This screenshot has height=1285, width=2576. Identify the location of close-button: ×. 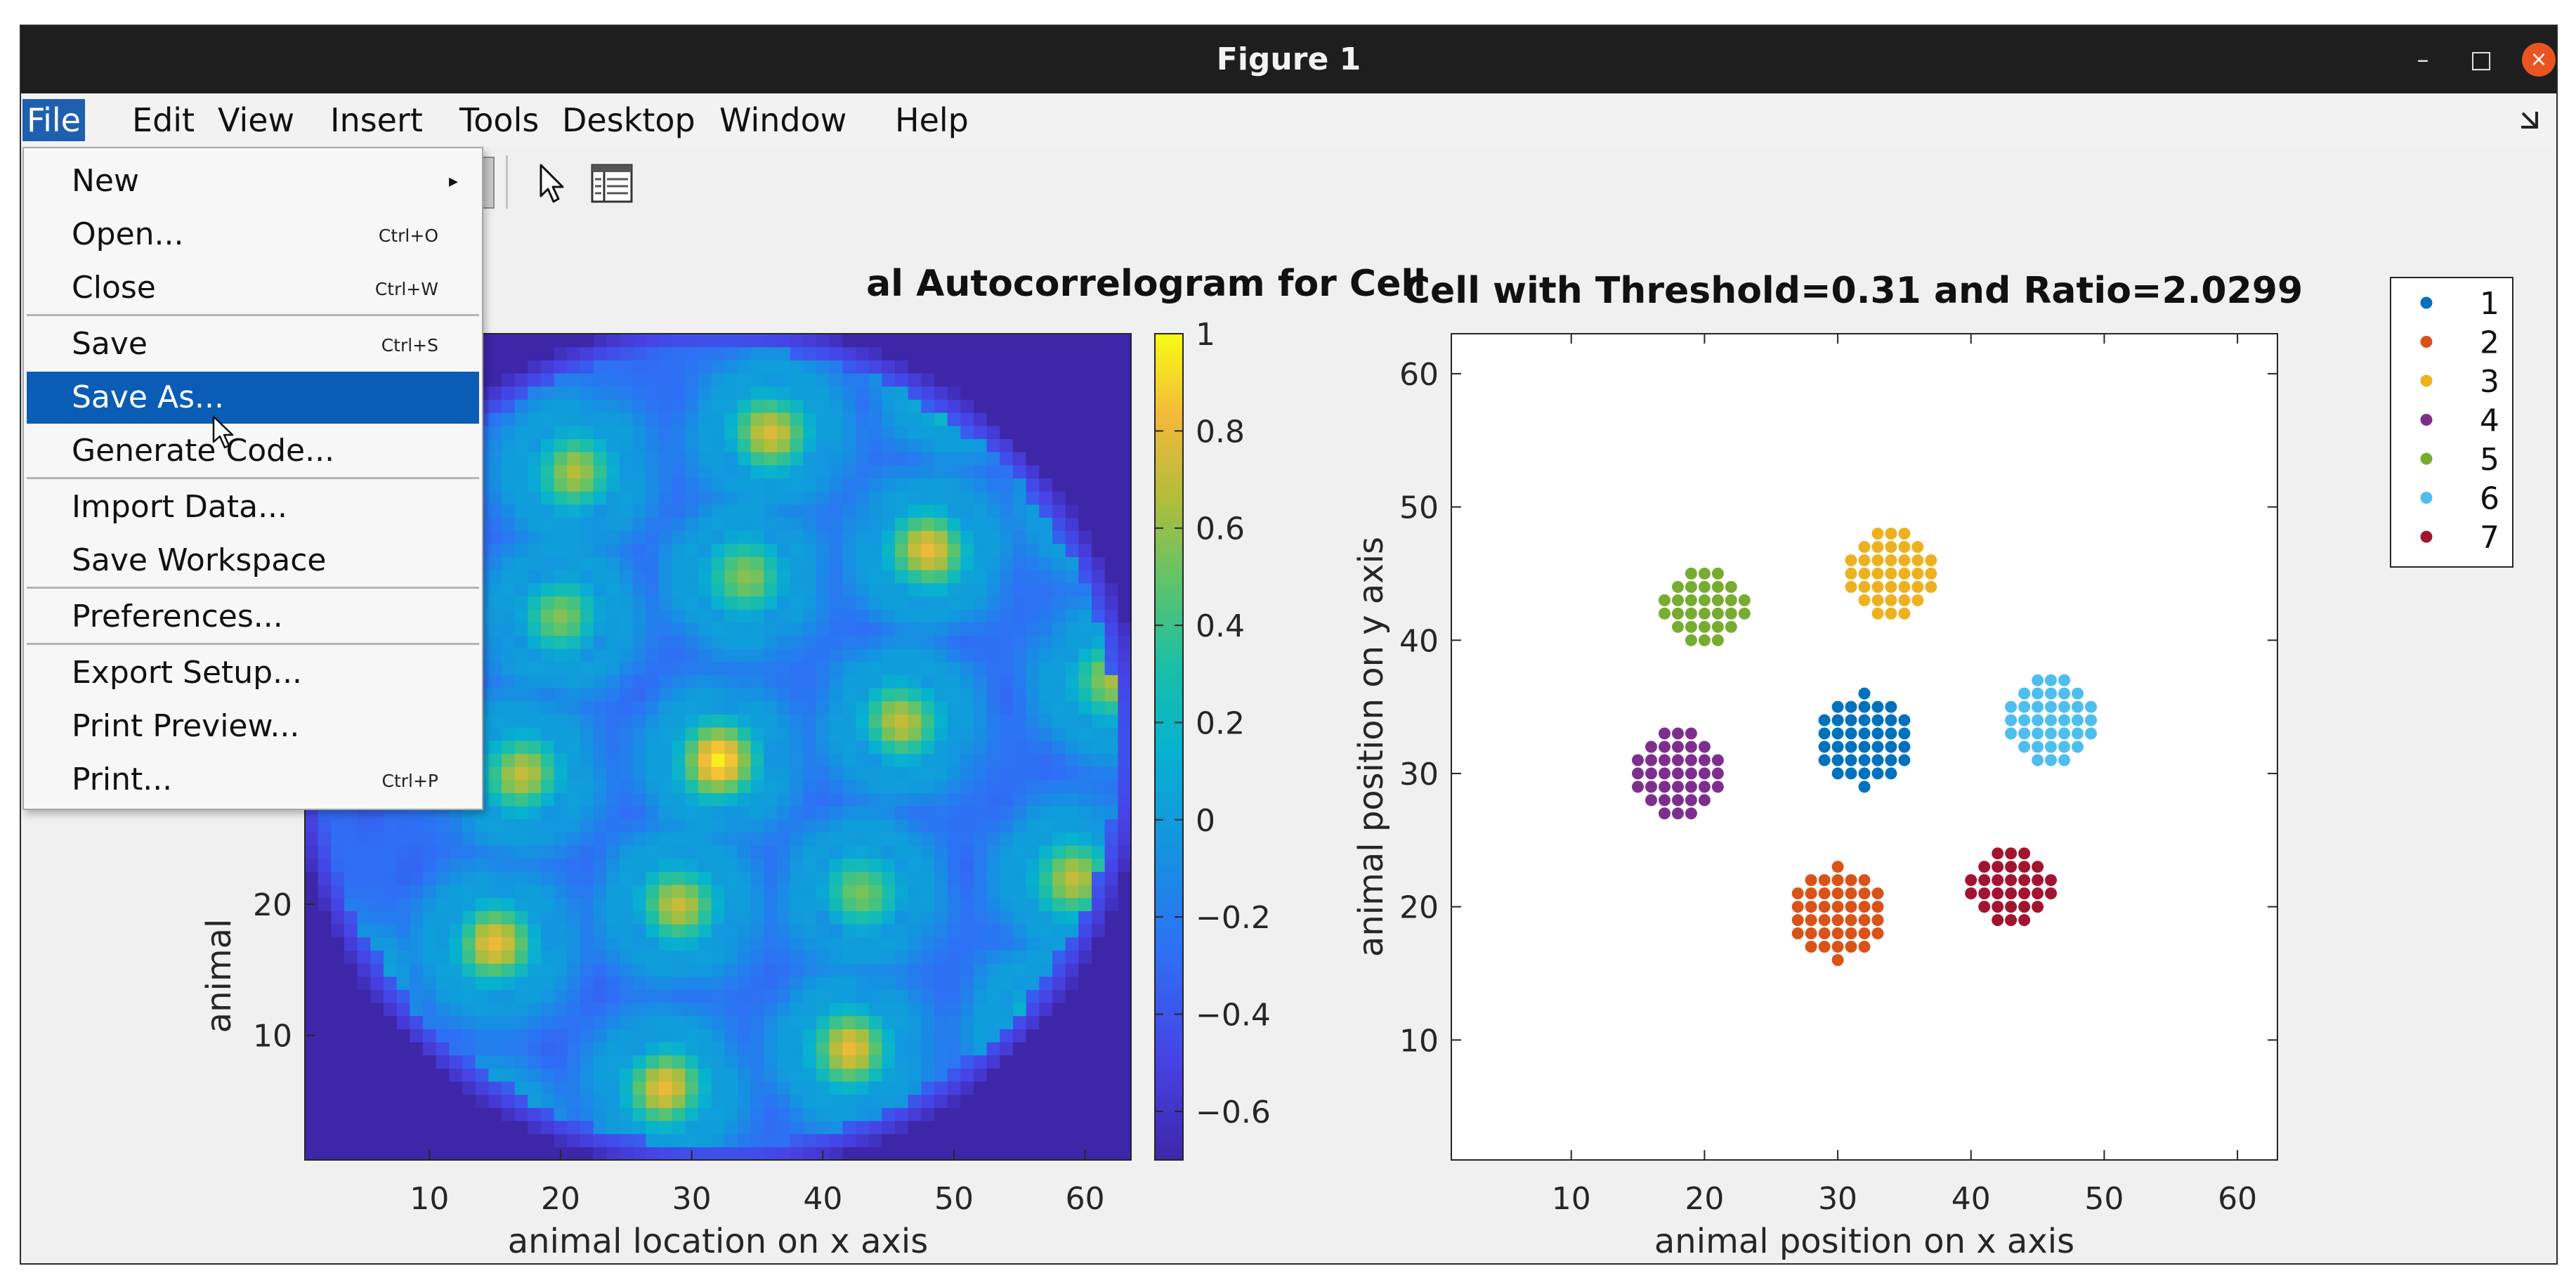
(2539, 60).